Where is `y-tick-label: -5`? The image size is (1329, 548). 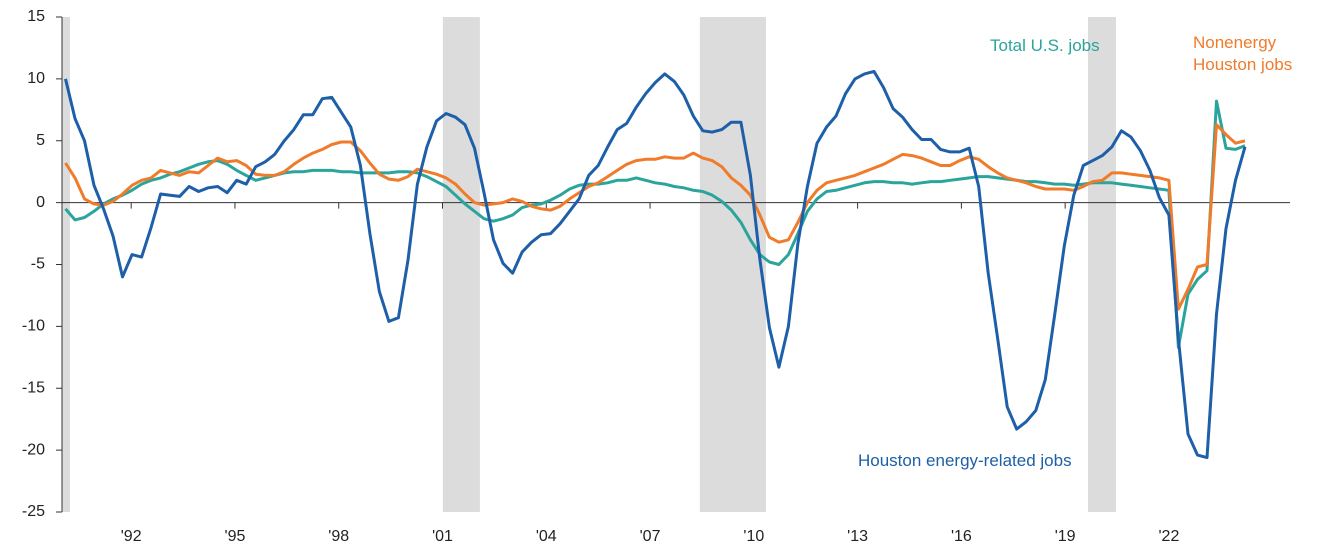
y-tick-label: -5 is located at coordinates (38, 264).